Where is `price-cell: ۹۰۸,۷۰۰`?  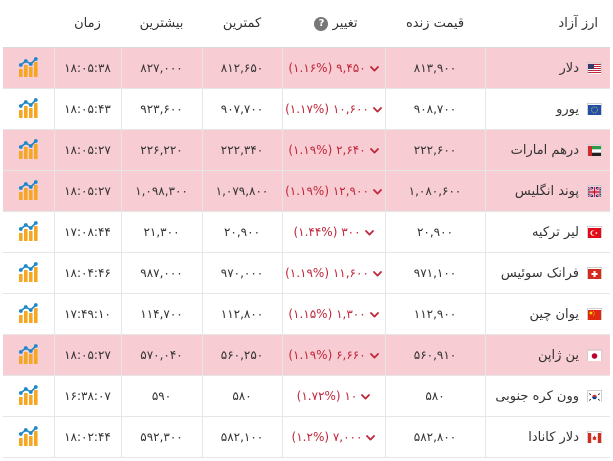
price-cell: ۹۰۸,۷۰۰ is located at coordinates (434, 109).